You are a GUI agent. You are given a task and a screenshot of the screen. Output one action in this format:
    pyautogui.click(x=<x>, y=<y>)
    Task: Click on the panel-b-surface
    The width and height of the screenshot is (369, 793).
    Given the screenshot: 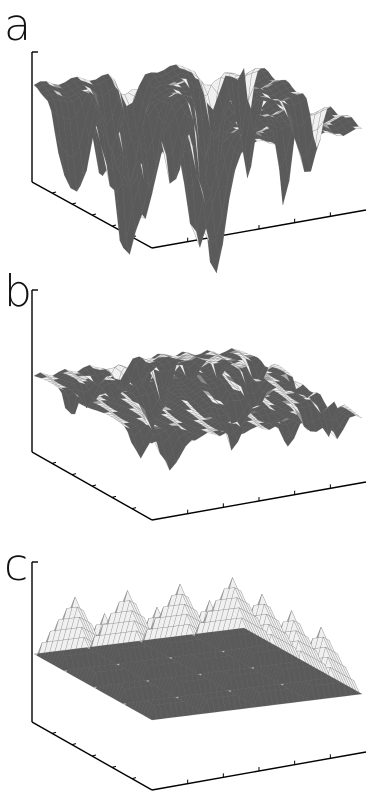 What is the action you would take?
    pyautogui.click(x=198, y=409)
    